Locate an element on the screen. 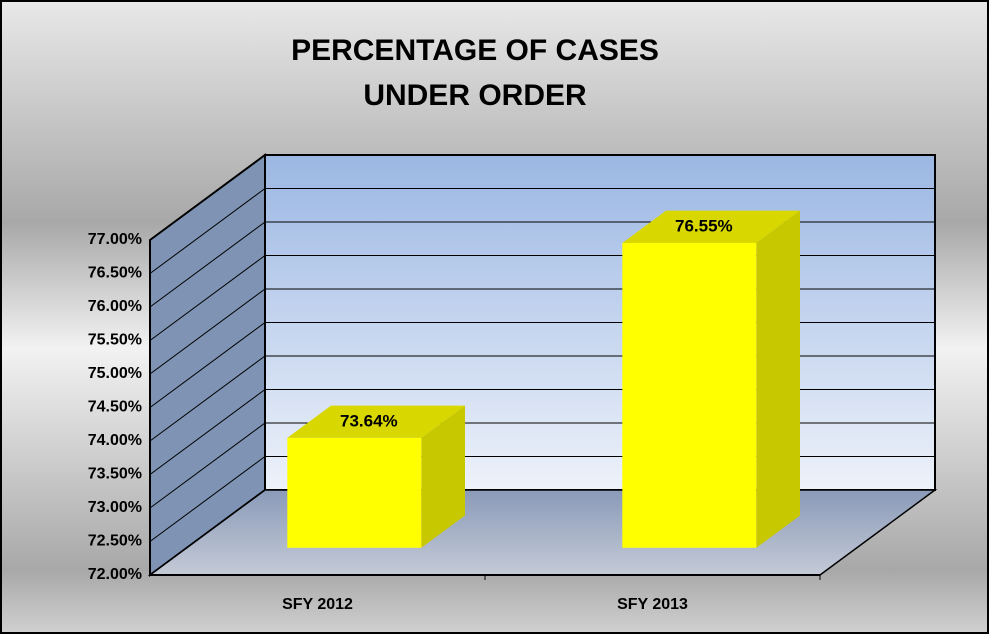 Image resolution: width=989 pixels, height=634 pixels. y-tick-label: 72.50% is located at coordinates (115, 541).